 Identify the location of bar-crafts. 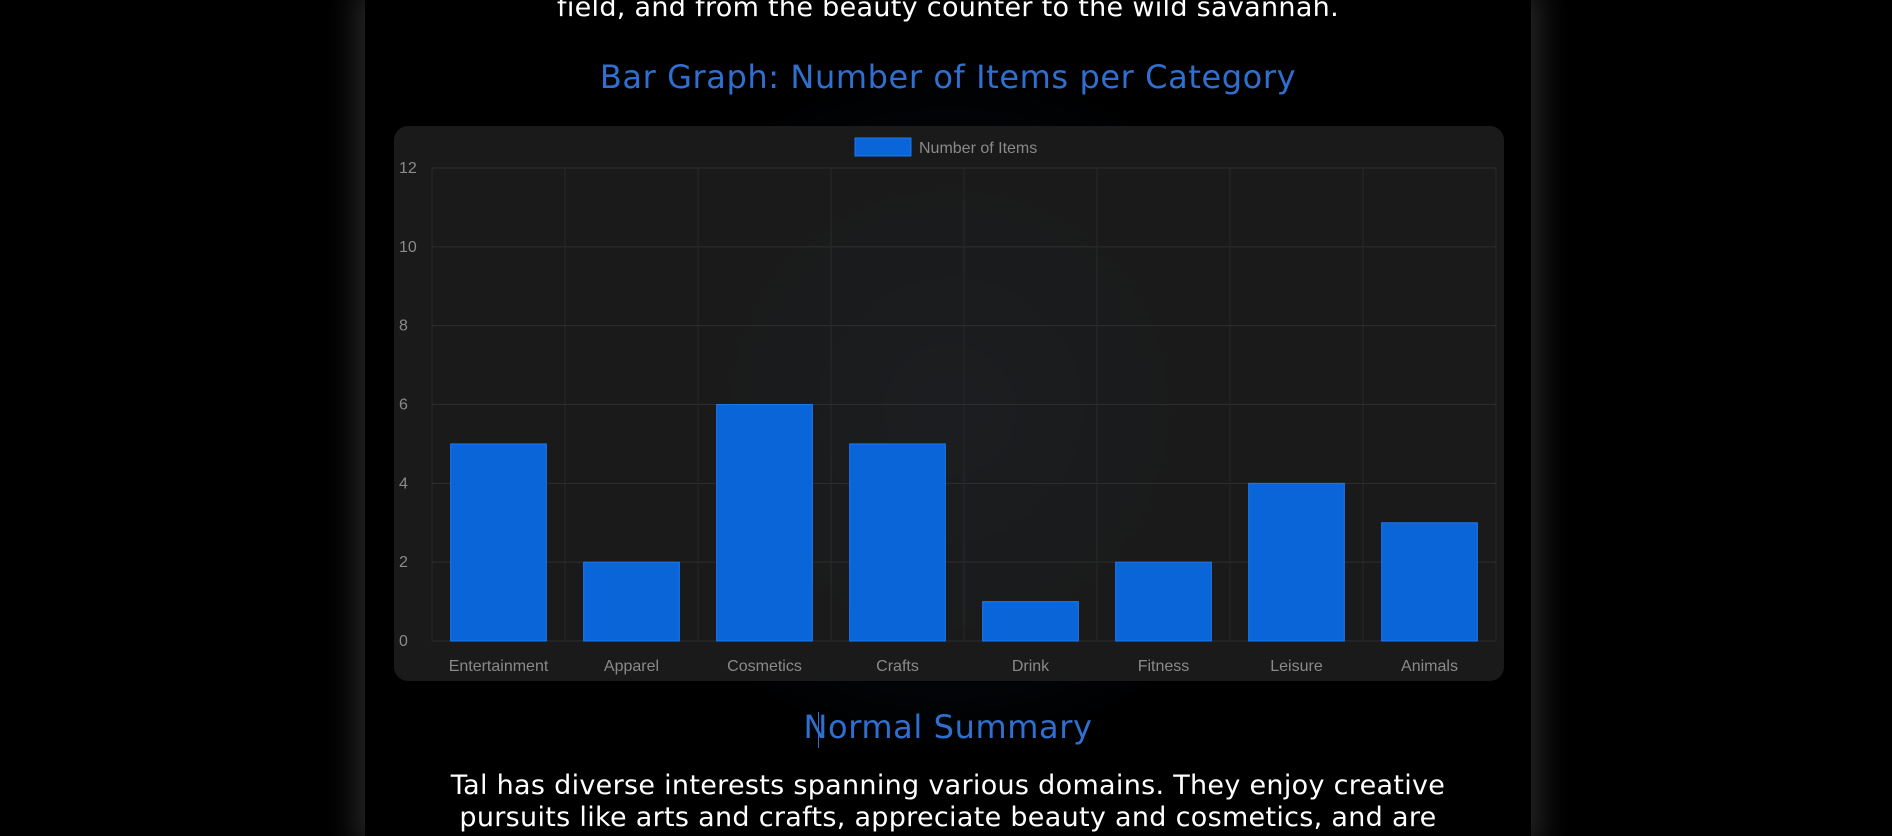
(897, 542).